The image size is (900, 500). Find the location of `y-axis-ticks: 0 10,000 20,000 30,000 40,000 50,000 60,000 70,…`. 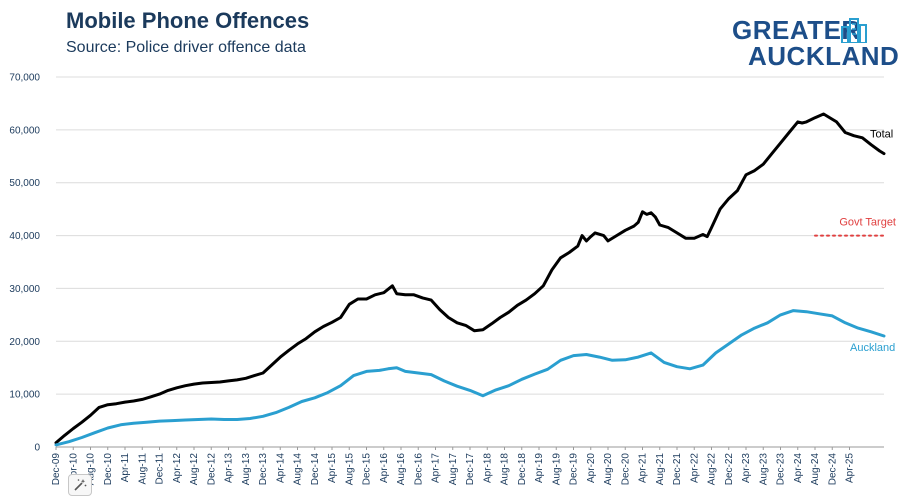

y-axis-ticks: 0 10,000 20,000 30,000 40,000 50,000 60,000 70,… is located at coordinates (24, 263).